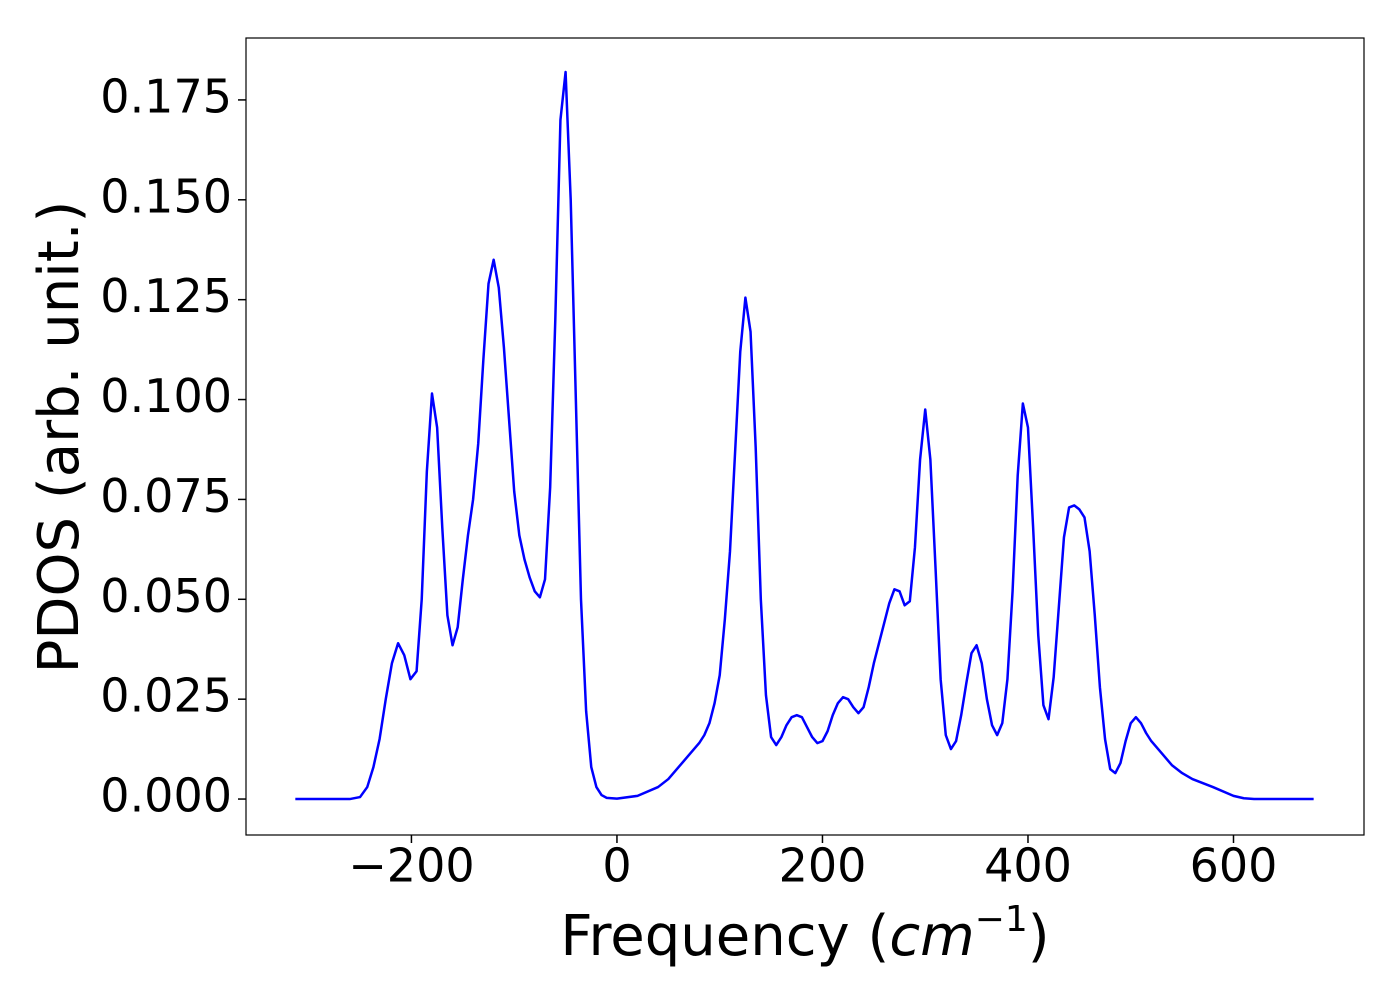  I want to click on y-tick-label: 0.025, so click(166, 696).